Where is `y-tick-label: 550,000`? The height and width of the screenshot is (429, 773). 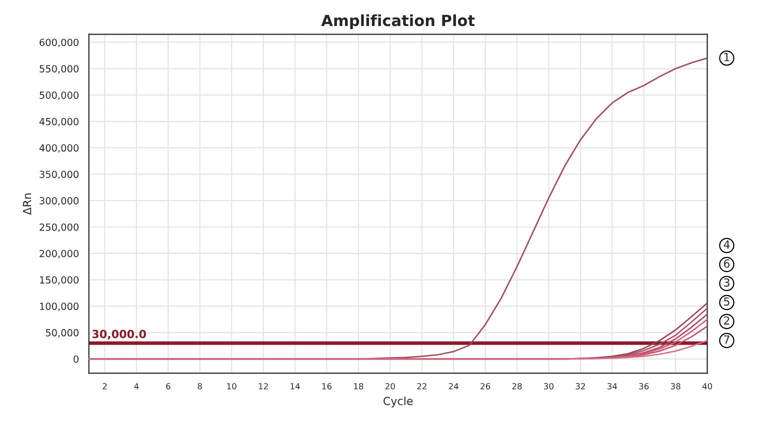 y-tick-label: 550,000 is located at coordinates (59, 69).